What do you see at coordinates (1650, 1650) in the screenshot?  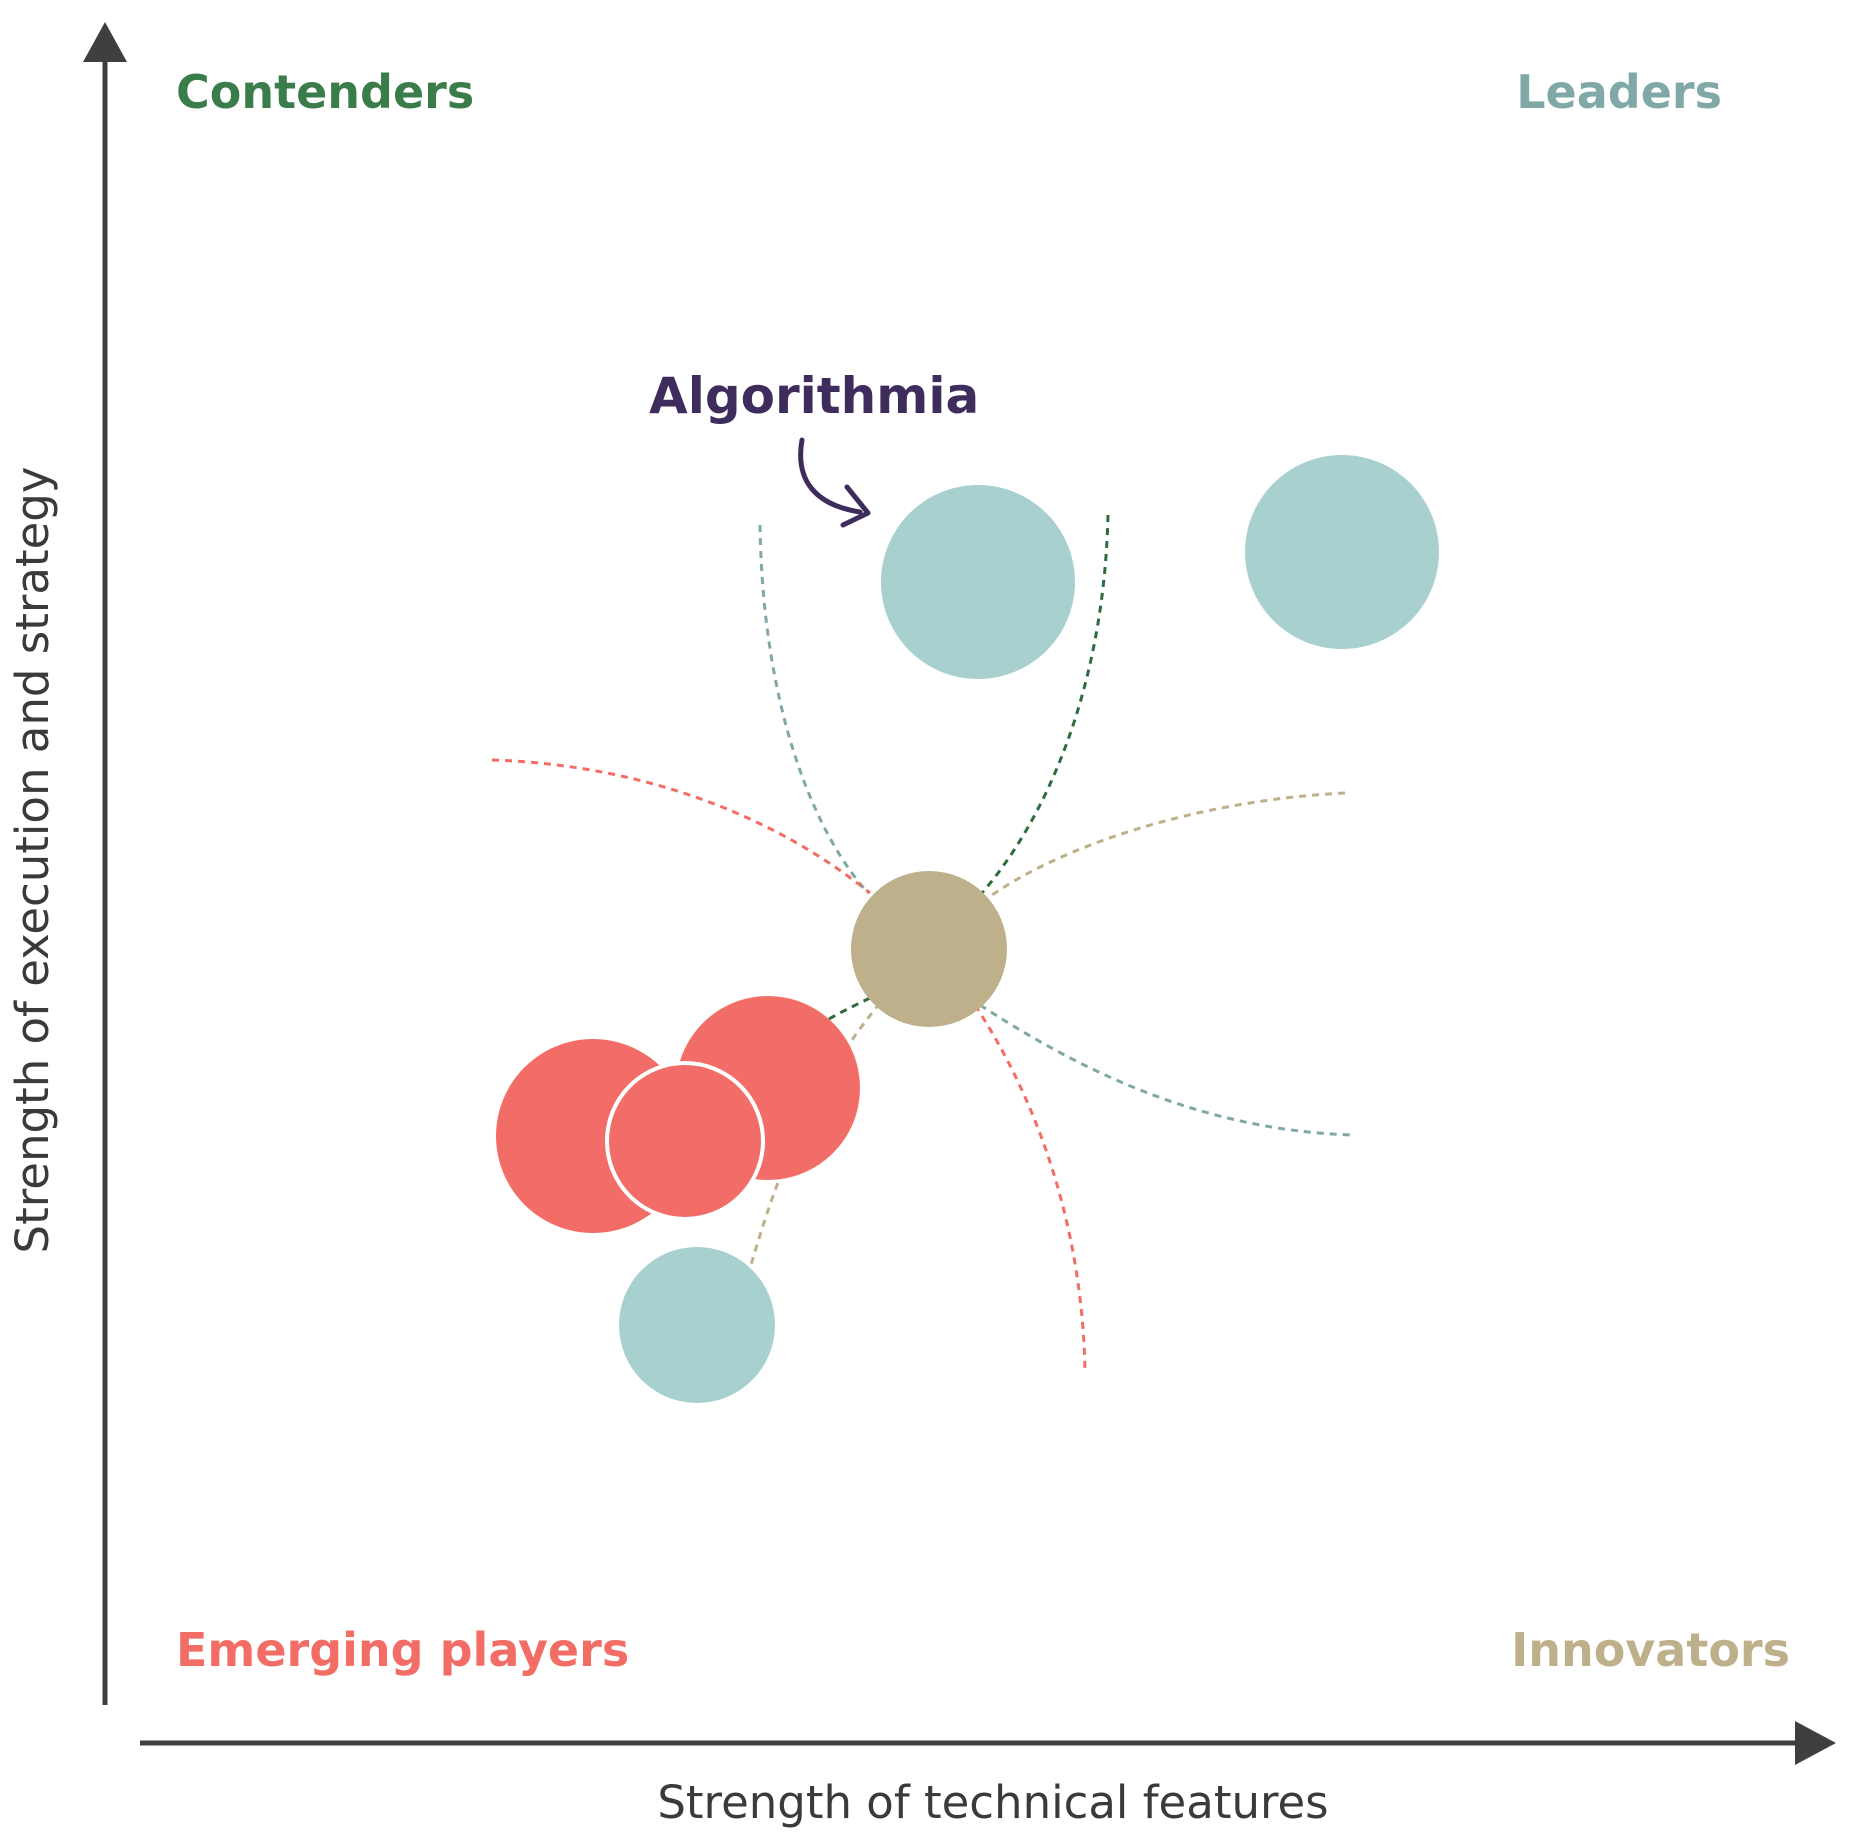 I see `quadrant-label-innovators: Innovators` at bounding box center [1650, 1650].